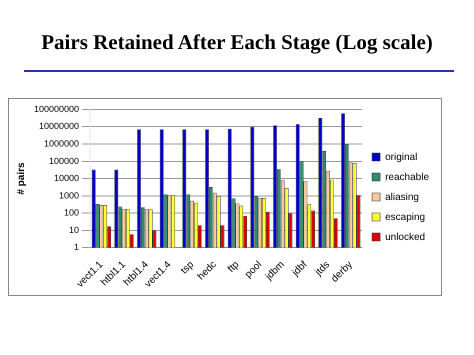  What do you see at coordinates (407, 177) in the screenshot?
I see `legend-label: reachable` at bounding box center [407, 177].